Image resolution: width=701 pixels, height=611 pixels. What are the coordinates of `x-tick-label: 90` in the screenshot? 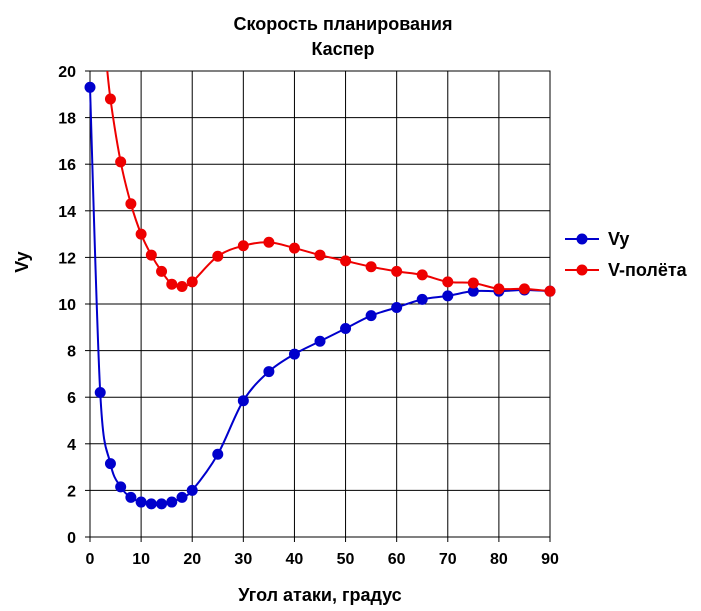 It's located at (550, 559).